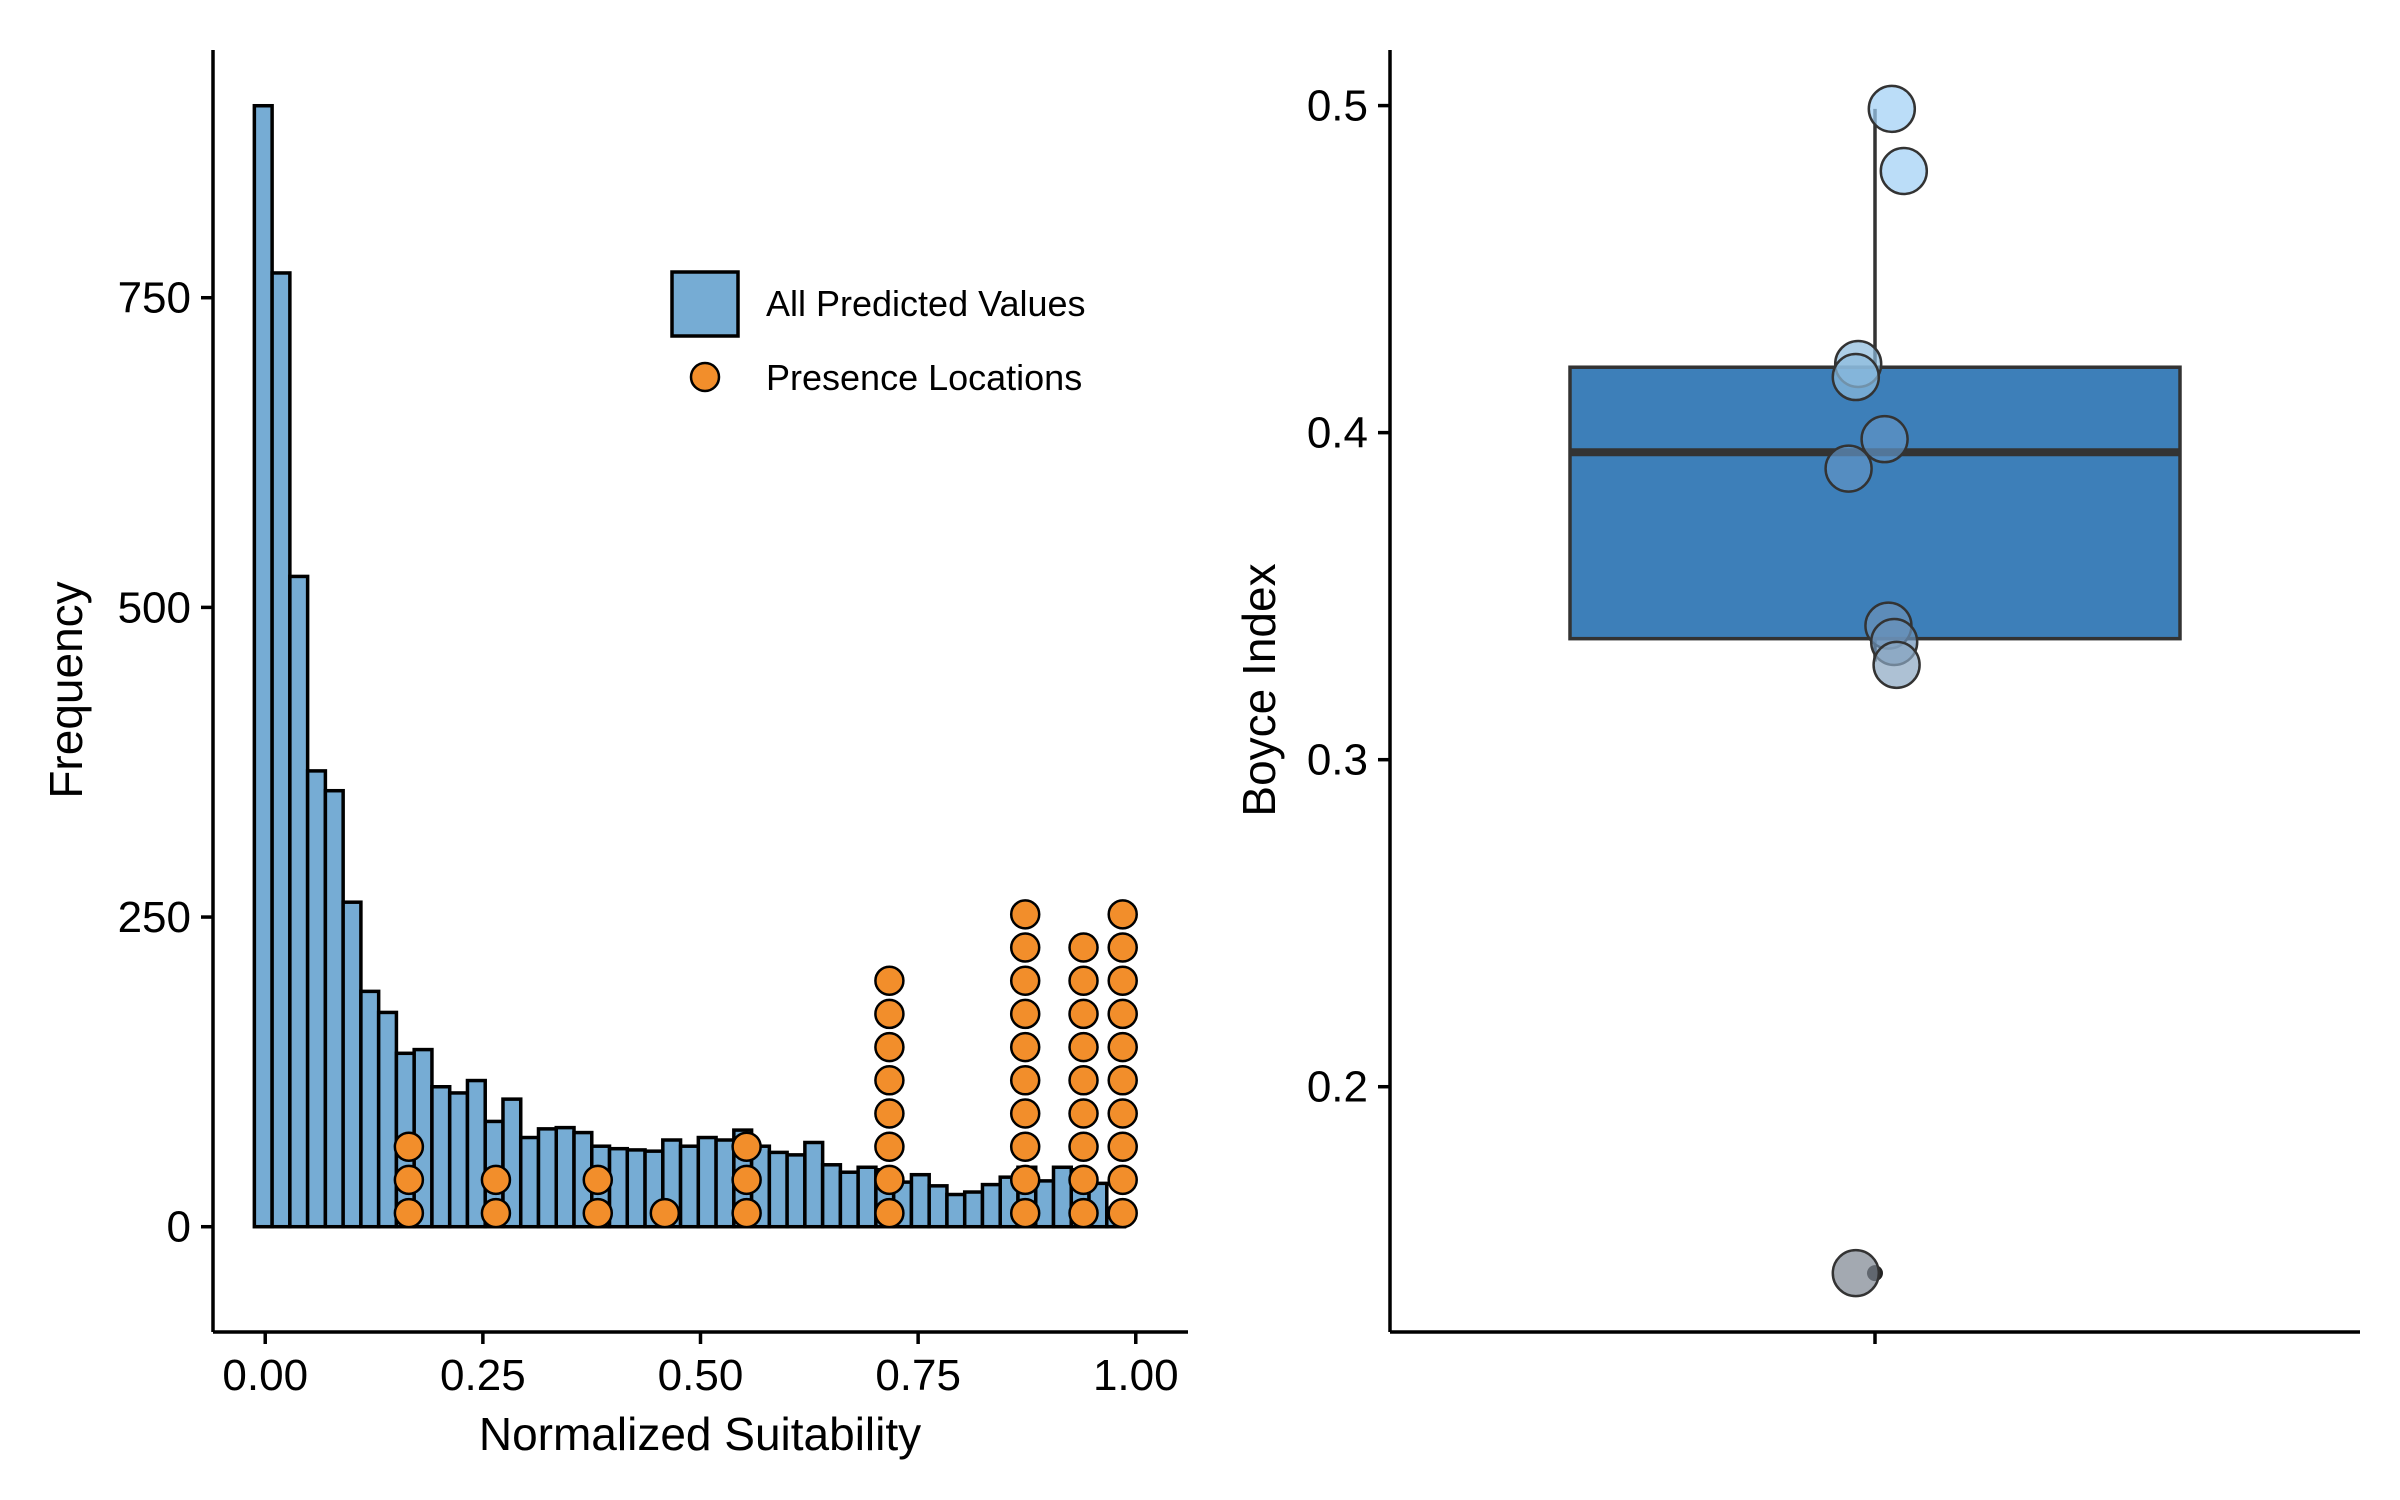  I want to click on boxplot-box, so click(1875, 503).